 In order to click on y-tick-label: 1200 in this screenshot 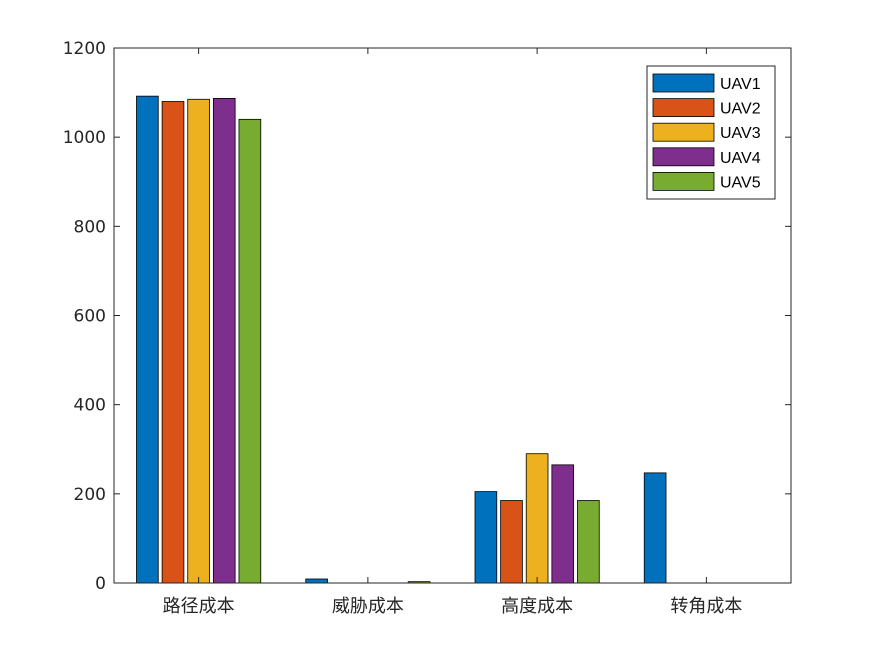, I will do `click(84, 49)`.